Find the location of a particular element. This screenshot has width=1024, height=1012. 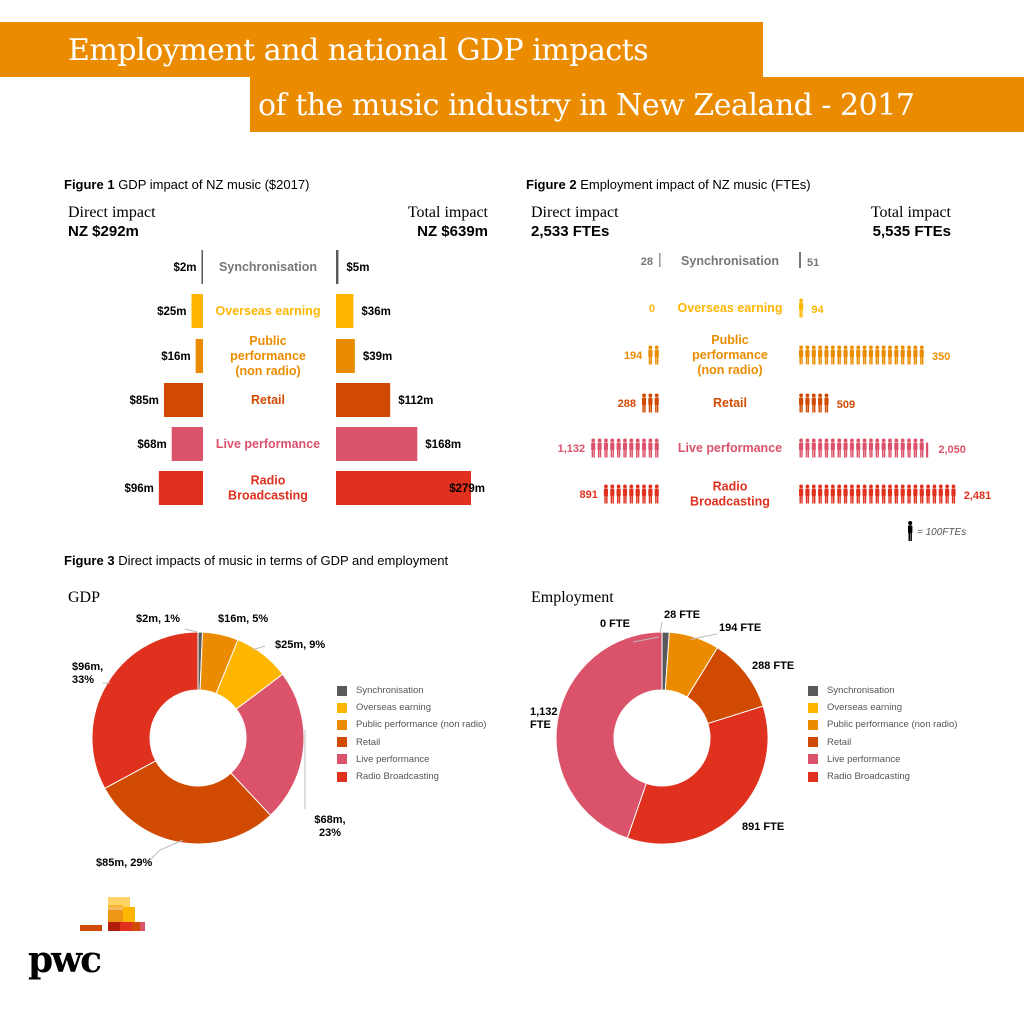

figure2-title-rest: Employment impact of NZ music (FTEs) is located at coordinates (693, 184).